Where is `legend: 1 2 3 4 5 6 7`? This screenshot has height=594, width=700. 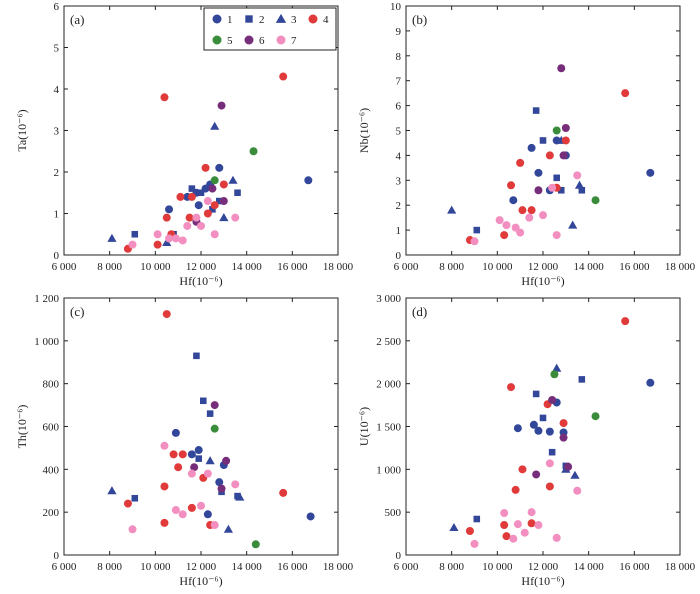 legend: 1 2 3 4 5 6 7 is located at coordinates (270, 29).